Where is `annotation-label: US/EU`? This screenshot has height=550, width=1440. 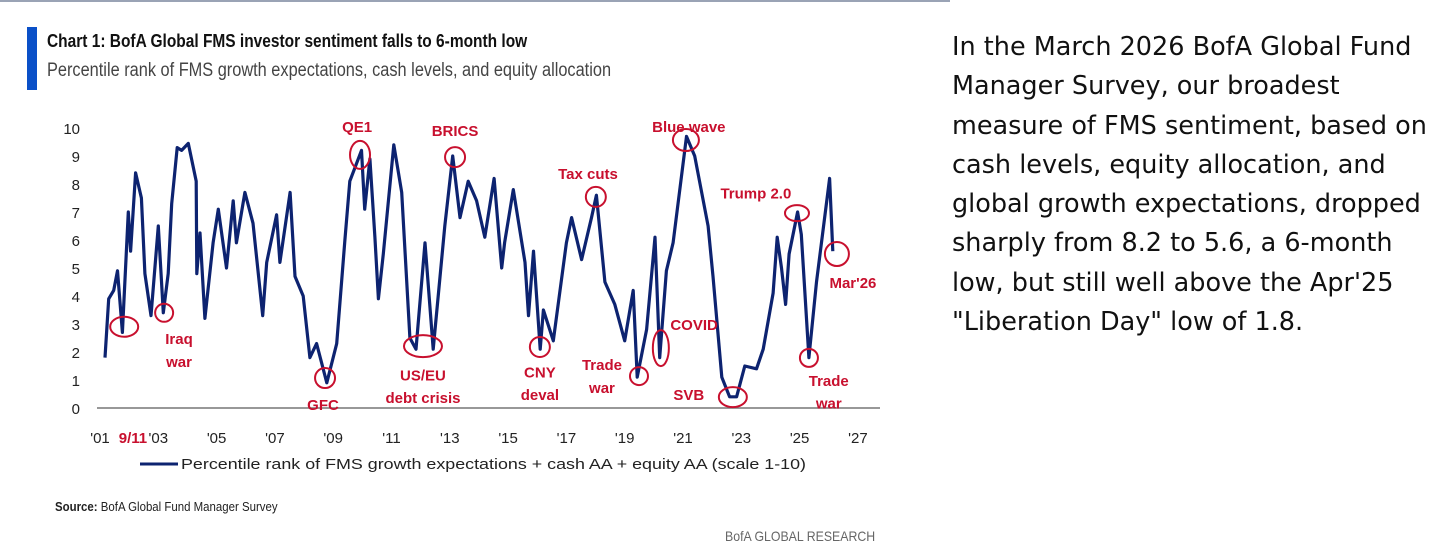
annotation-label: US/EU is located at coordinates (423, 375).